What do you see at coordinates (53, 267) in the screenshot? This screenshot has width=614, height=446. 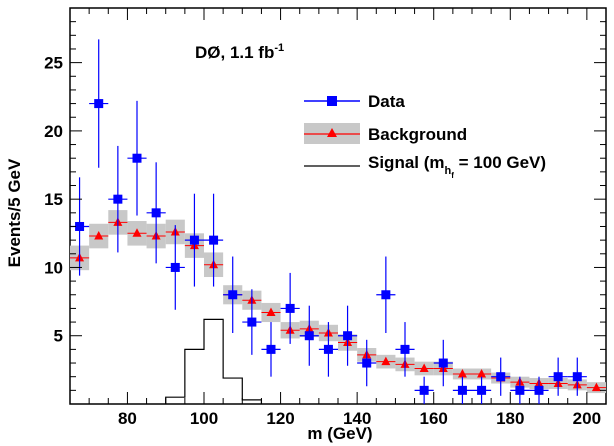 I see `y-tick-label: 10` at bounding box center [53, 267].